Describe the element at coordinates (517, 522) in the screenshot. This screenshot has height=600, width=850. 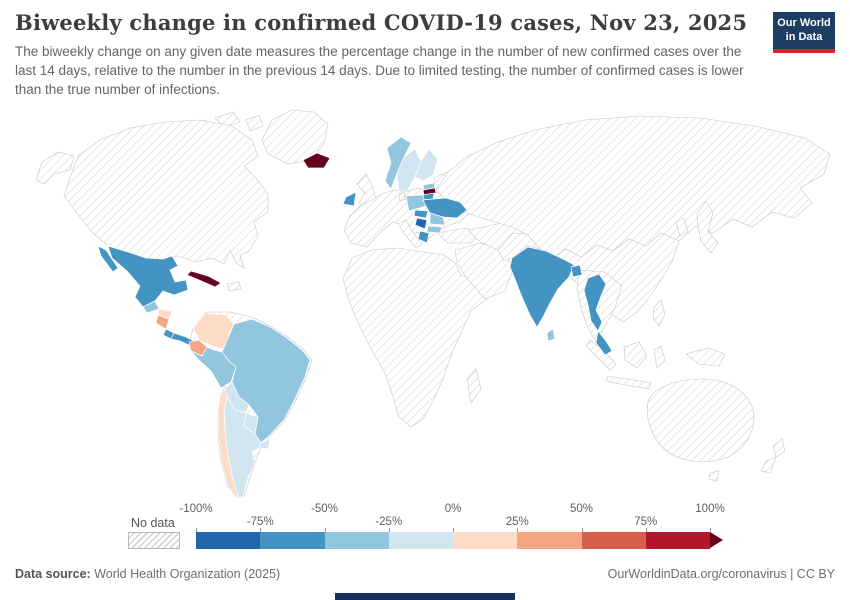
I see `legend-tick-label: 25%` at that location.